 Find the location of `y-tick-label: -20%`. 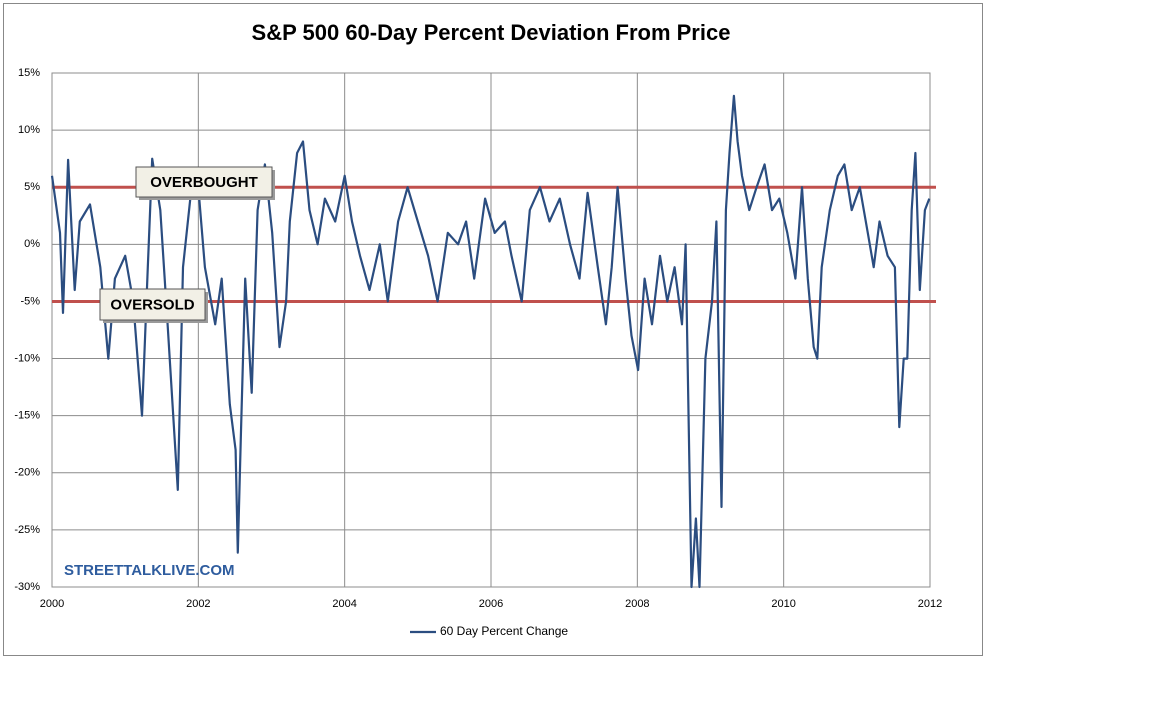

y-tick-label: -20% is located at coordinates (27, 473).